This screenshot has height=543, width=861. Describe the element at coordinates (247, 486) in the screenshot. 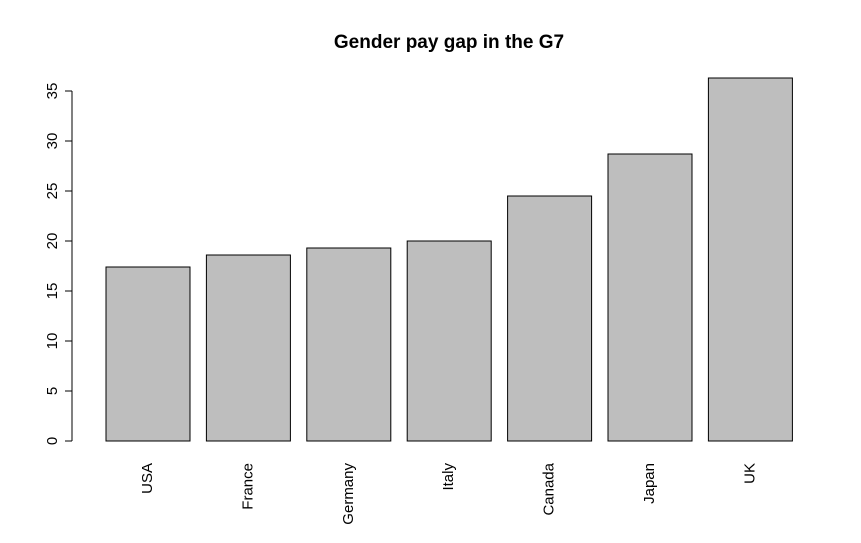

I see `x-tick-label-france: France` at that location.